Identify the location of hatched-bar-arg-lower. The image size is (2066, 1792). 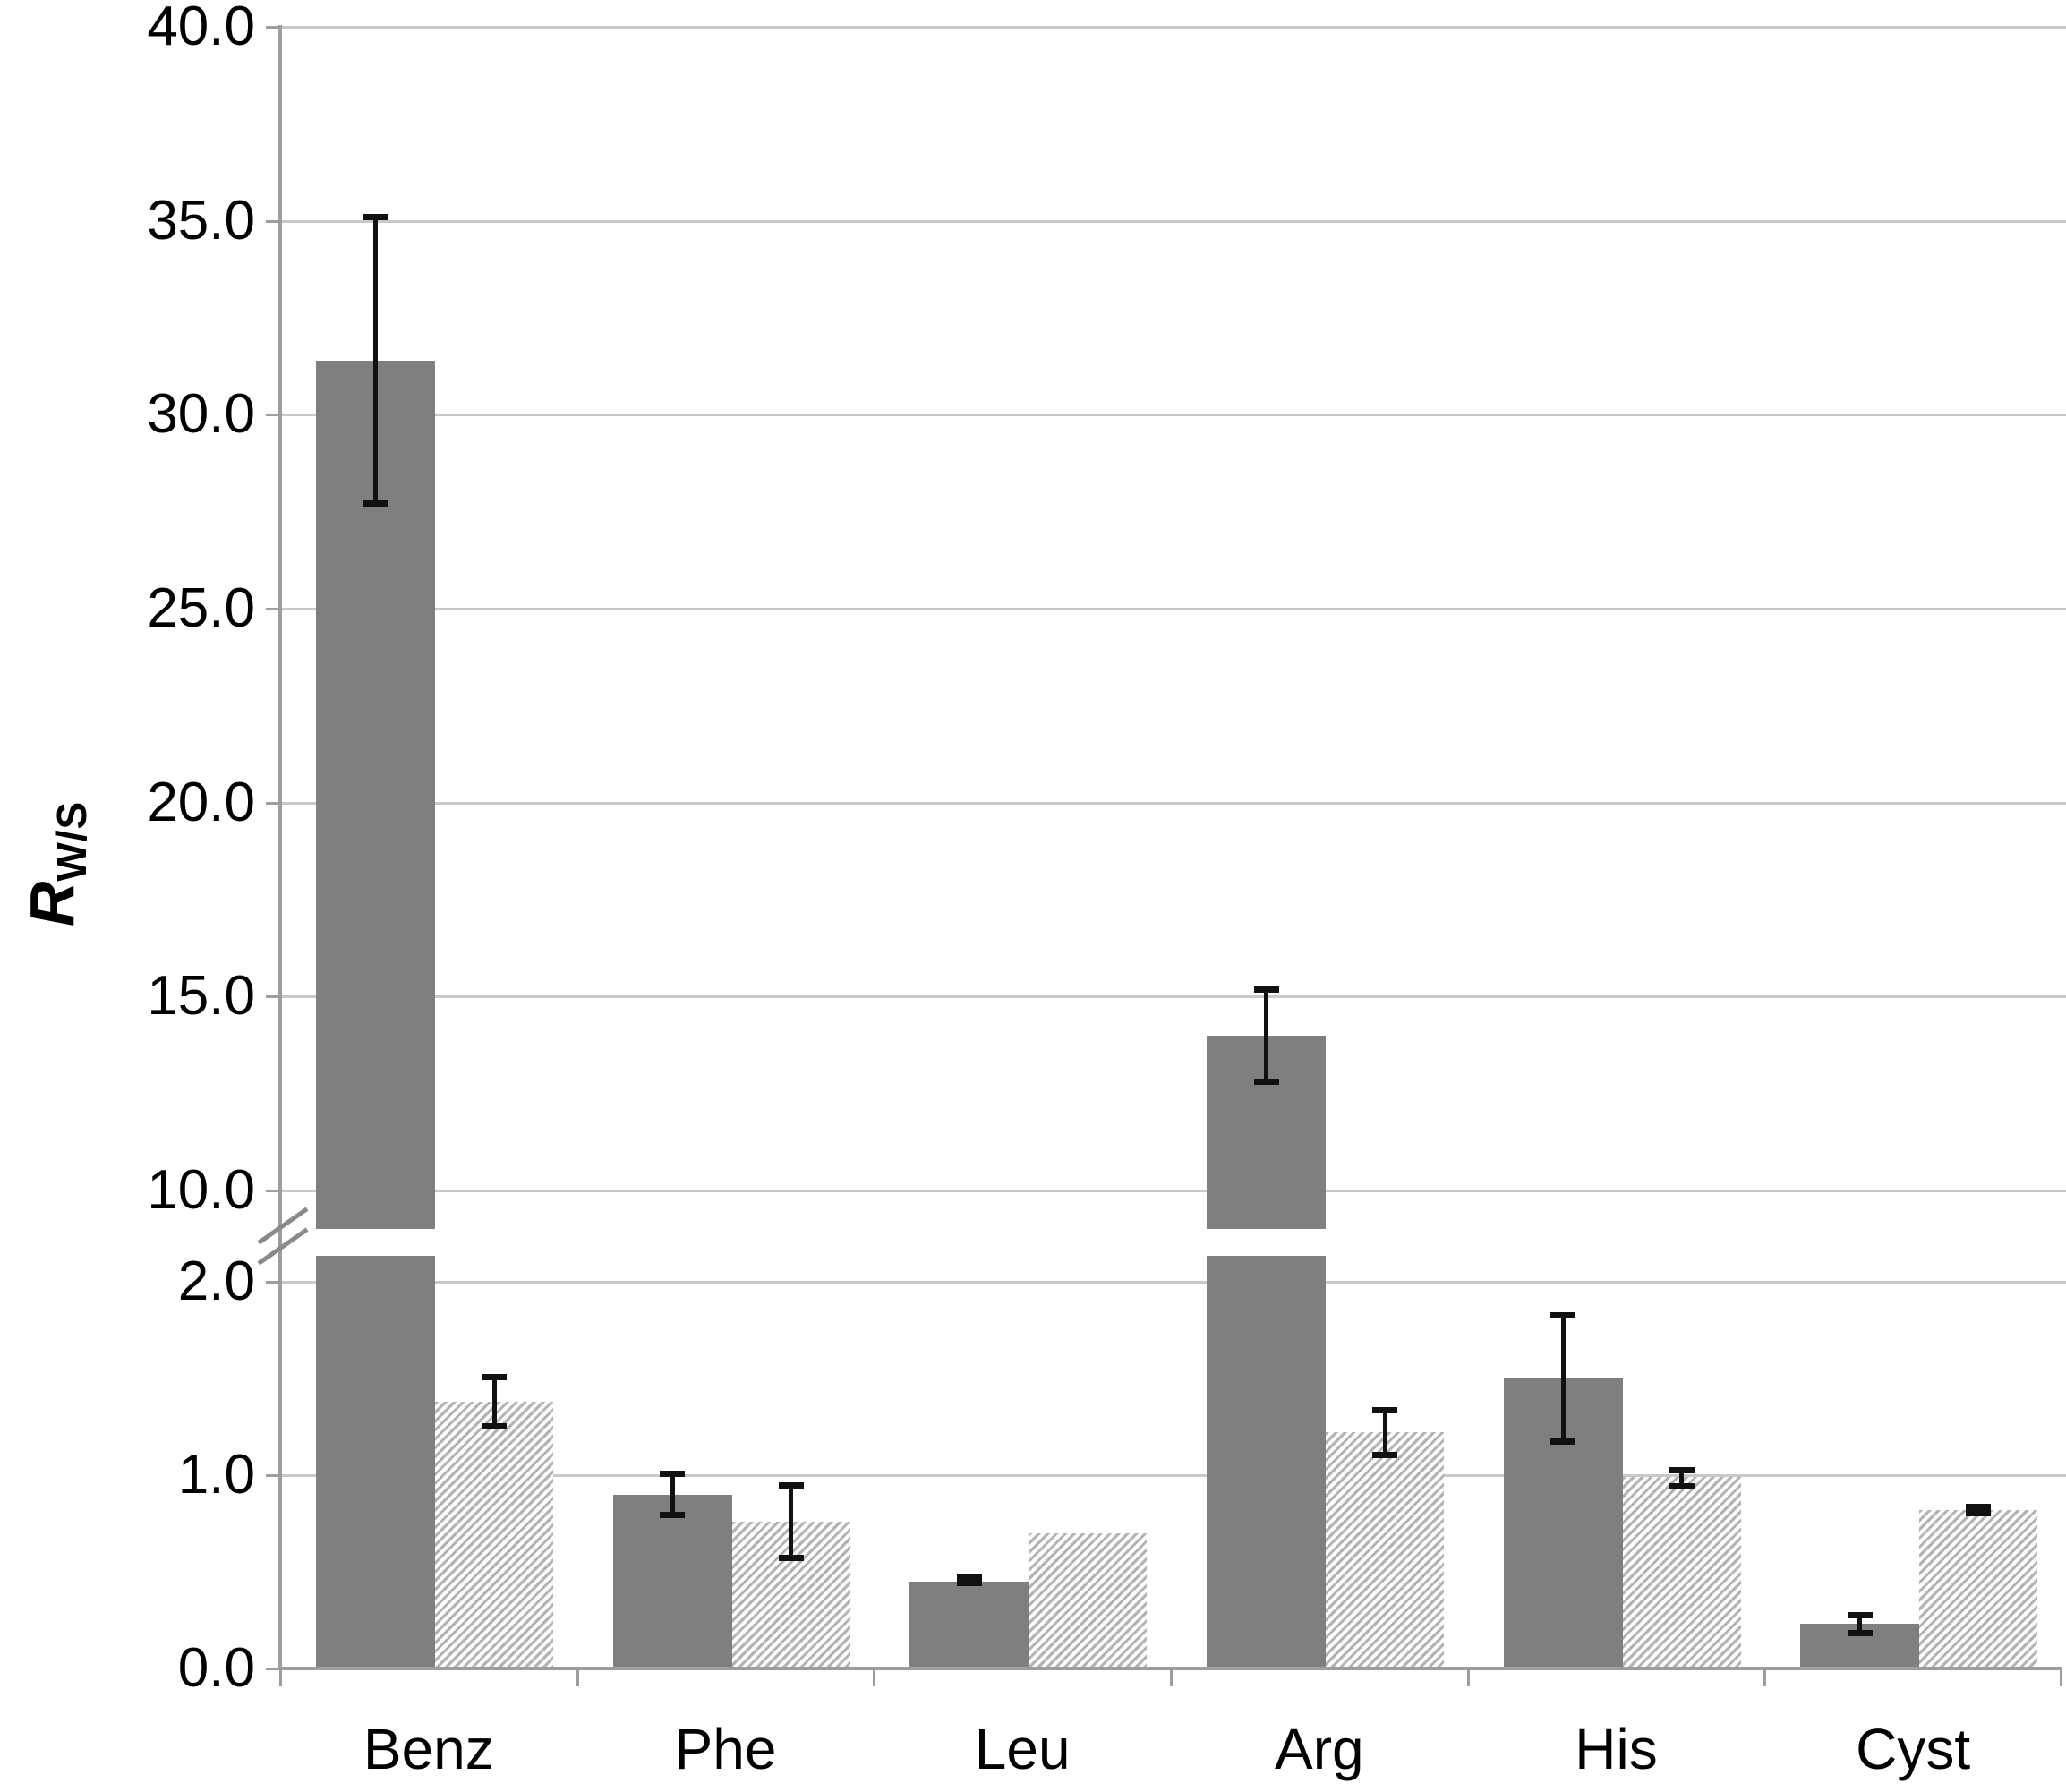
(1385, 1550).